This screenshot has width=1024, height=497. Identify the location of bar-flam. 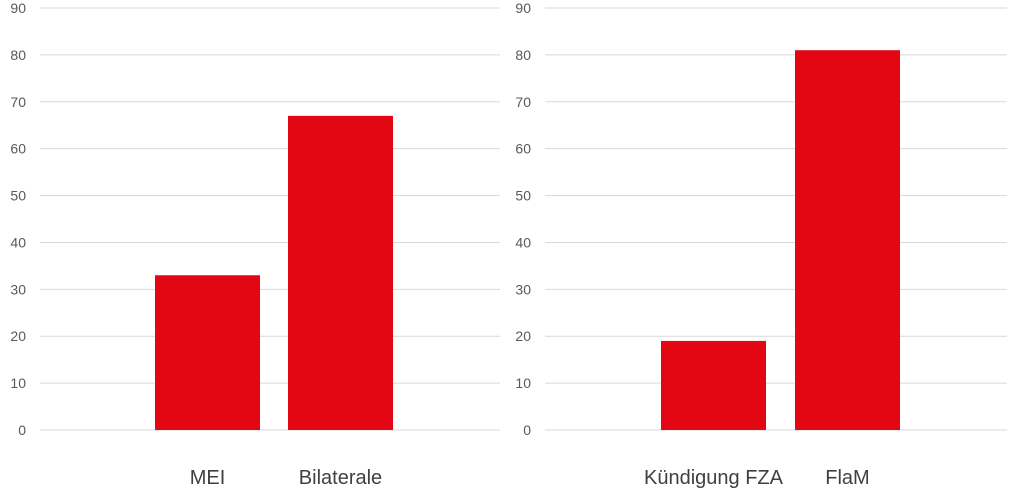
(847, 240).